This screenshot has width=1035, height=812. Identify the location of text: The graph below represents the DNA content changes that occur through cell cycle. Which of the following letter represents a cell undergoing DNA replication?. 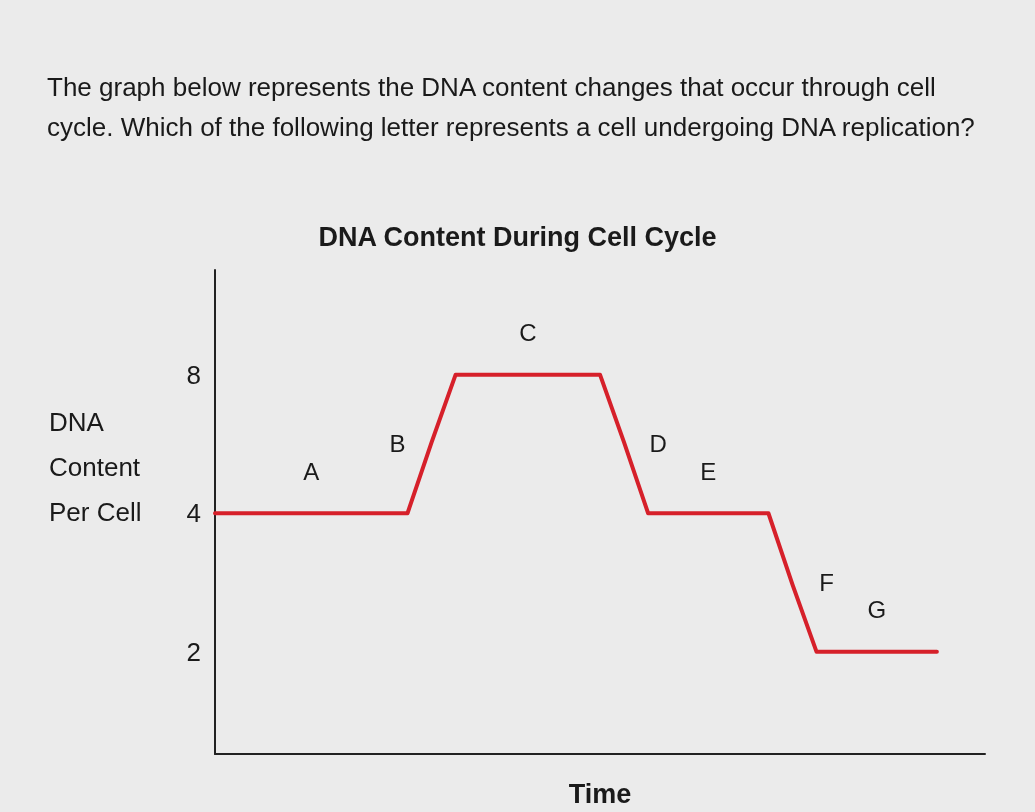
(511, 107).